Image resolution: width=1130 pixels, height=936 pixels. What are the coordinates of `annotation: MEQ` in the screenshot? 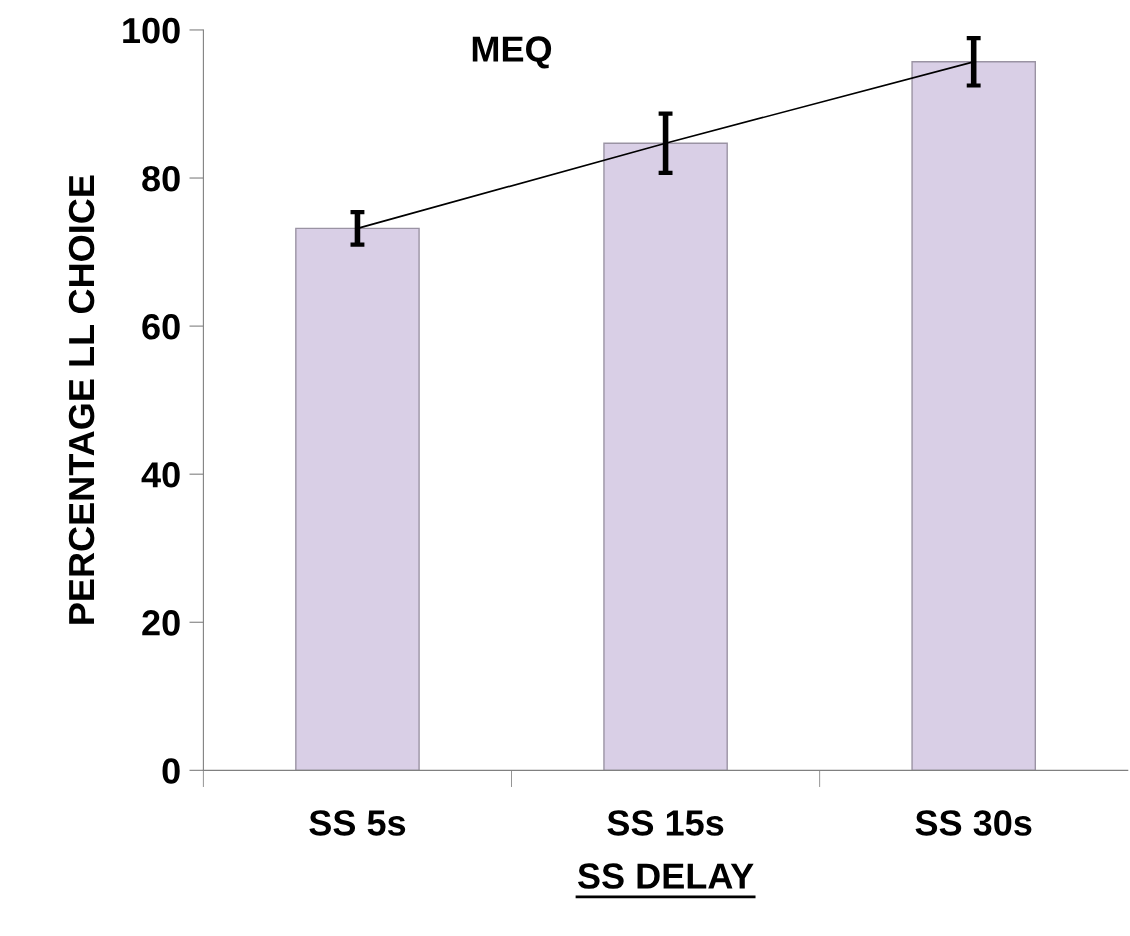 It's located at (512, 52).